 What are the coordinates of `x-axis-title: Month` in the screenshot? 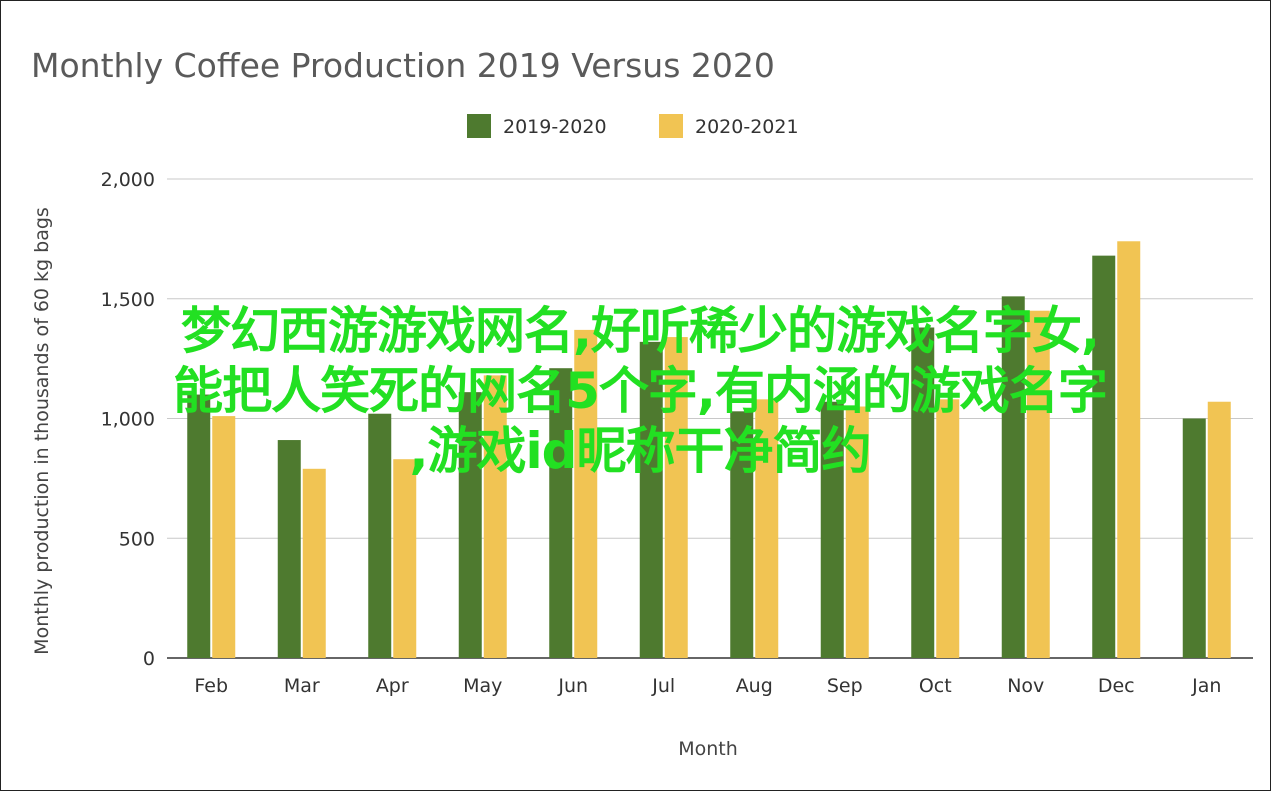 It's located at (708, 749).